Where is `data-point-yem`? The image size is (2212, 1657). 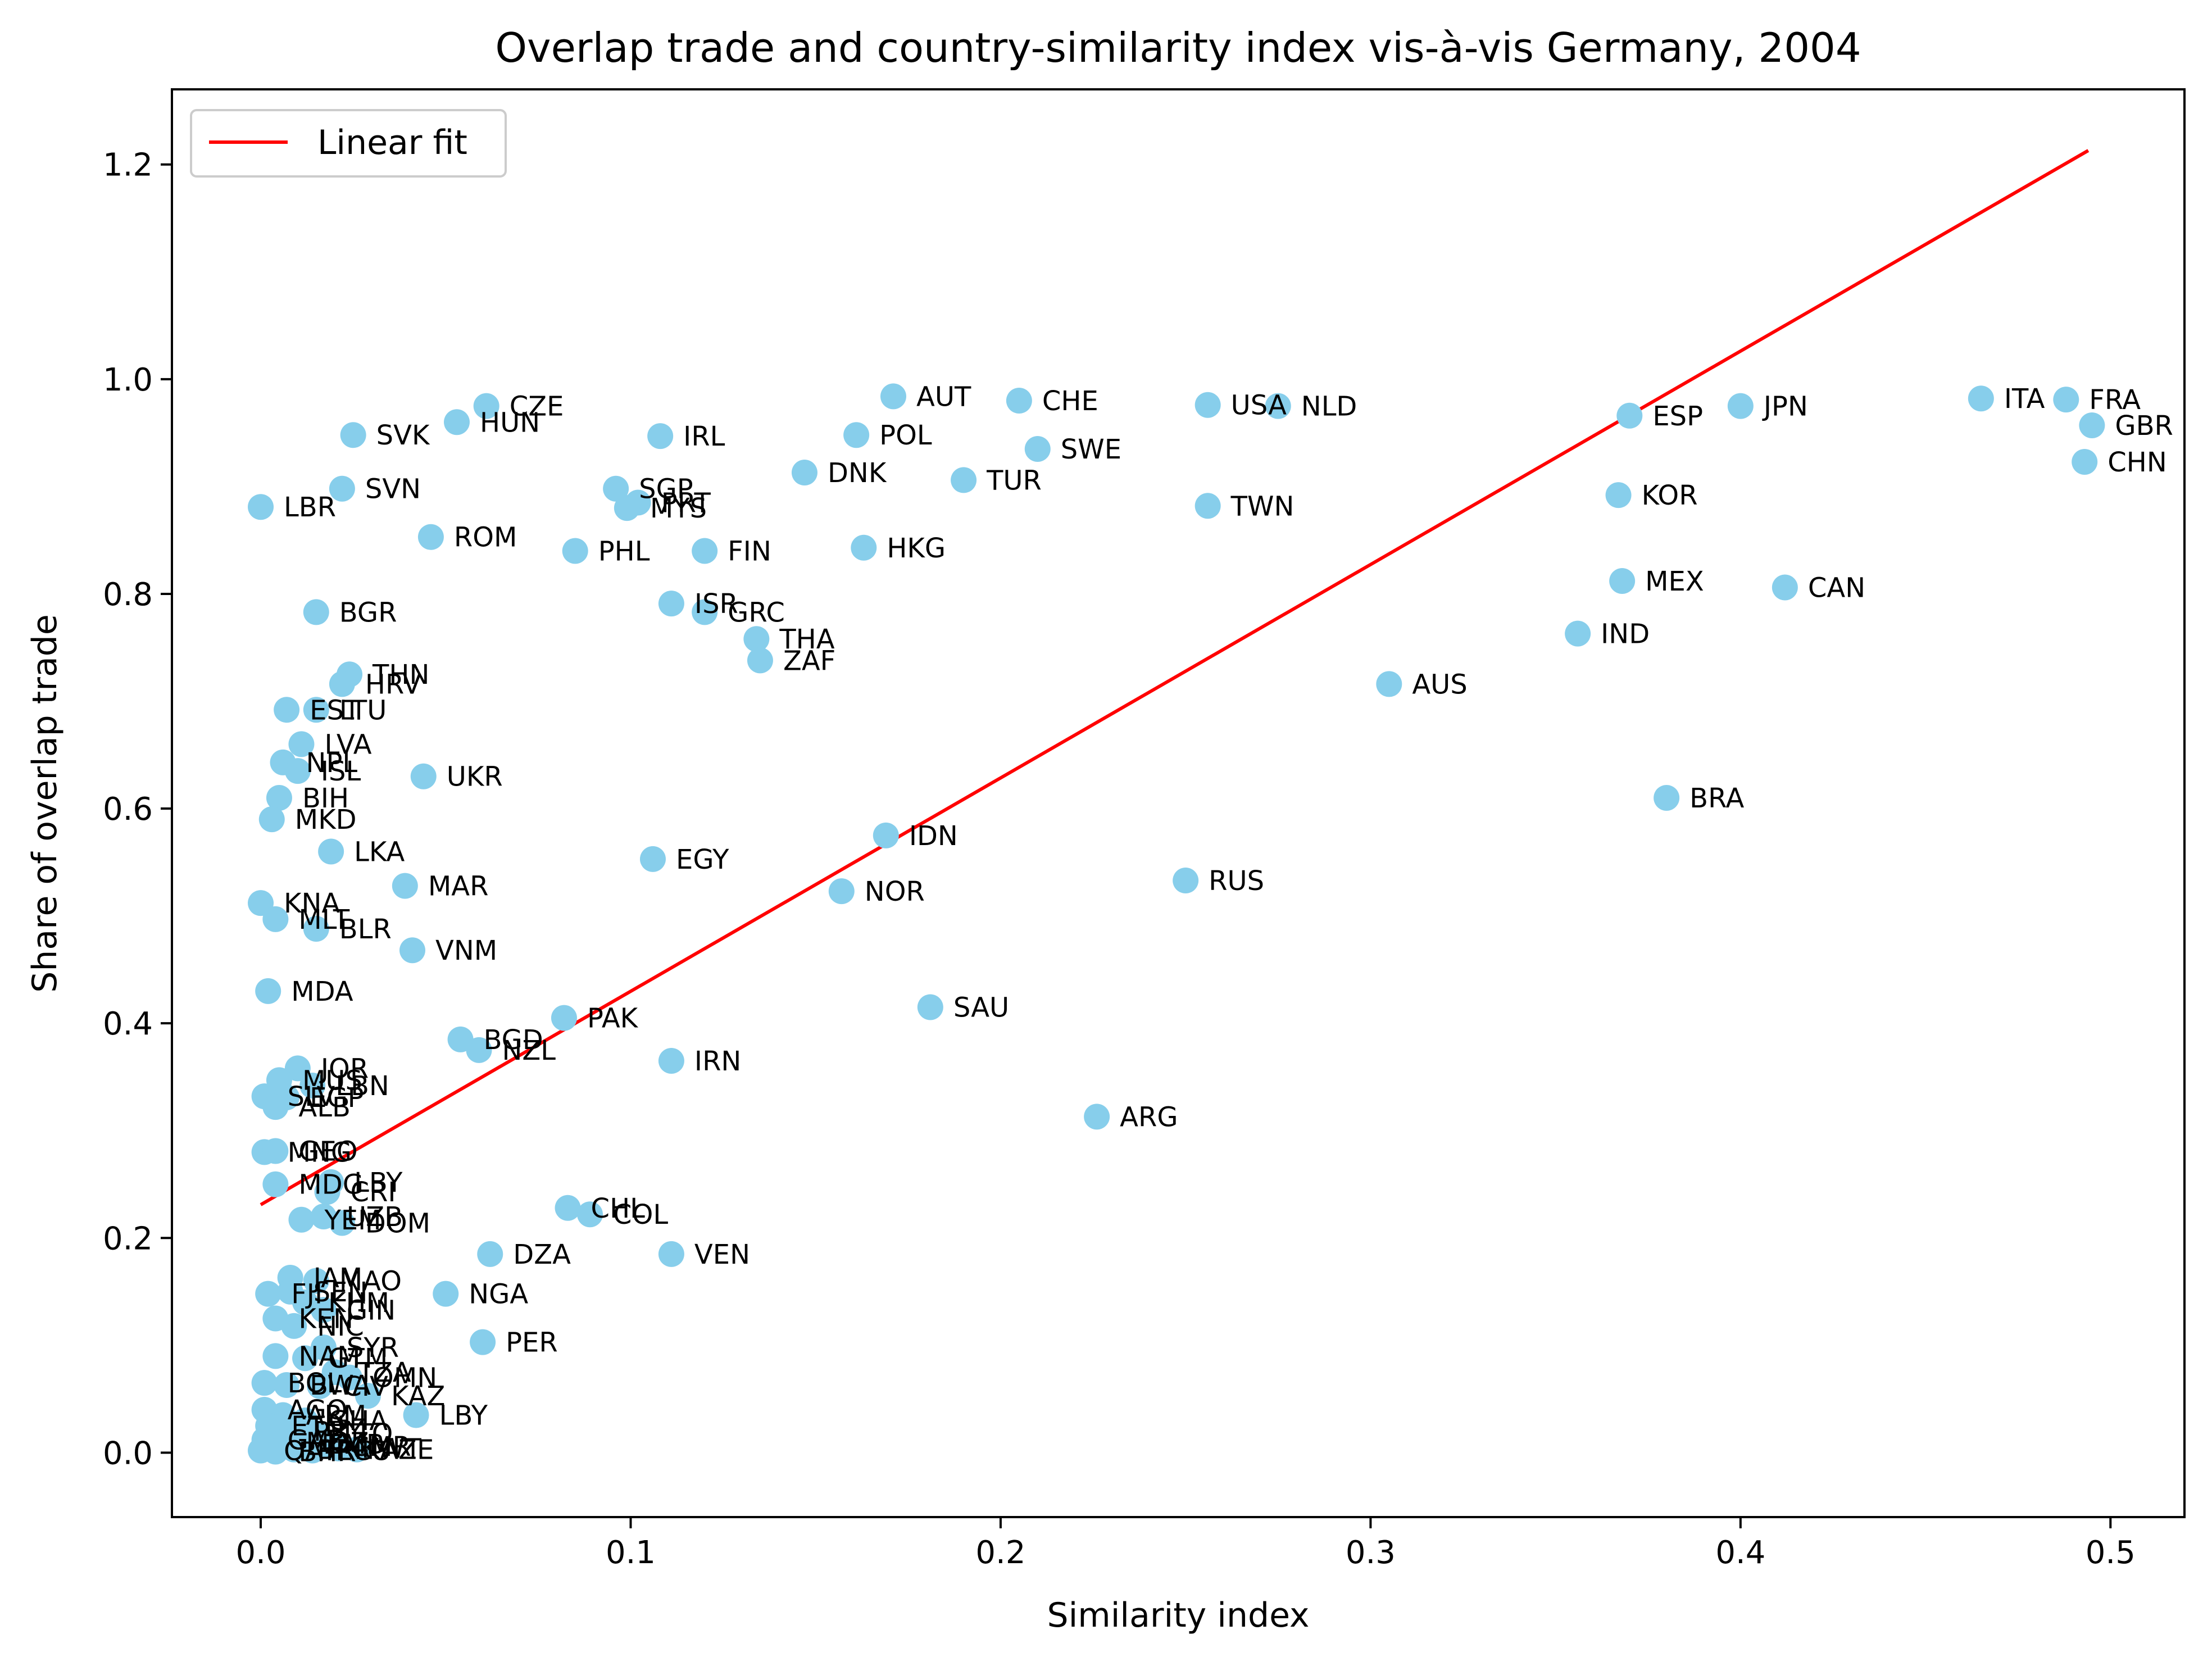
data-point-yem is located at coordinates (301, 1219).